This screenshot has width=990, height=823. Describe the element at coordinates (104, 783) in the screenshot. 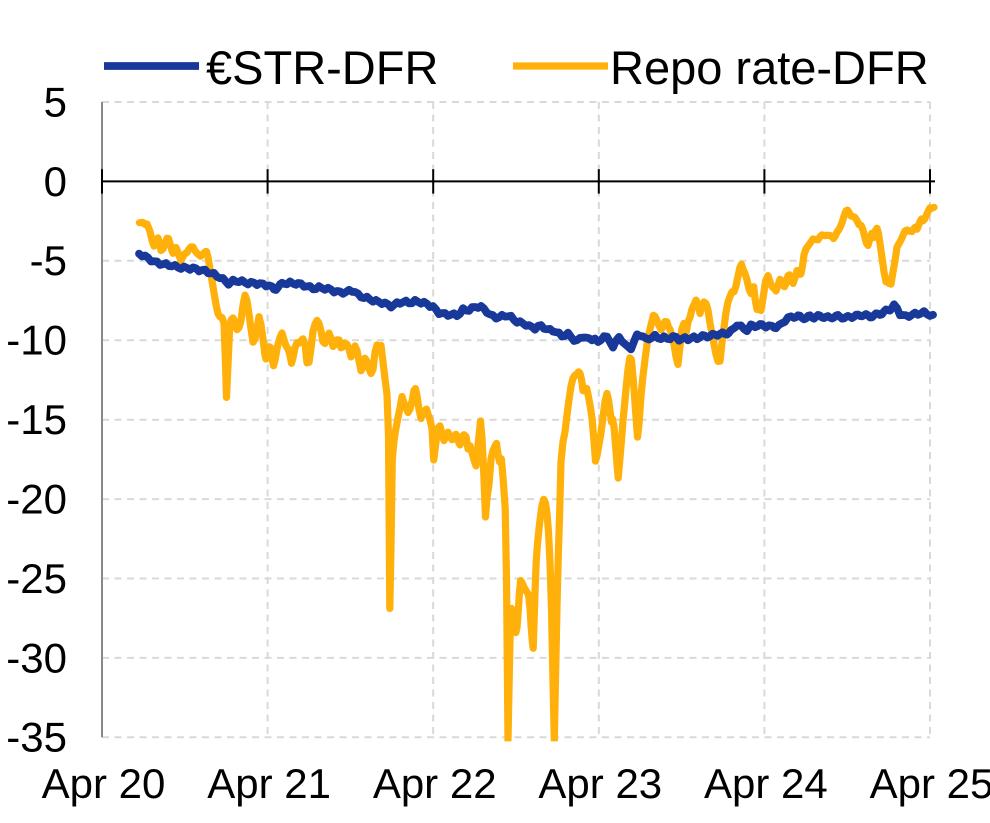

I see `svg-text: Apr 20` at that location.